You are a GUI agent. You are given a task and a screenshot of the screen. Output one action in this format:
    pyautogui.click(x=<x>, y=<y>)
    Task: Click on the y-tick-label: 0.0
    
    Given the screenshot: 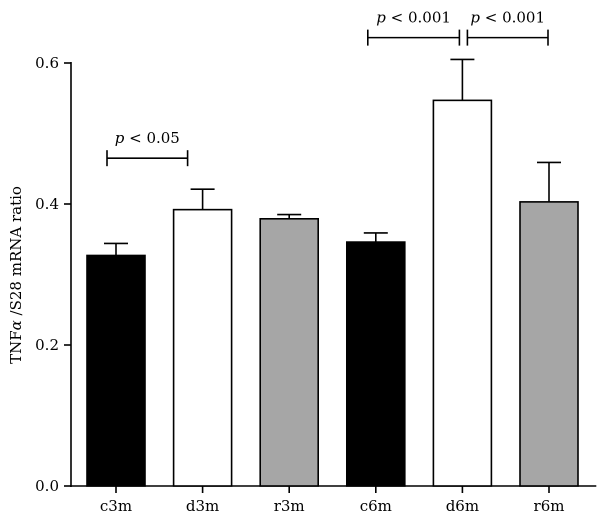 What is the action you would take?
    pyautogui.click(x=47, y=486)
    